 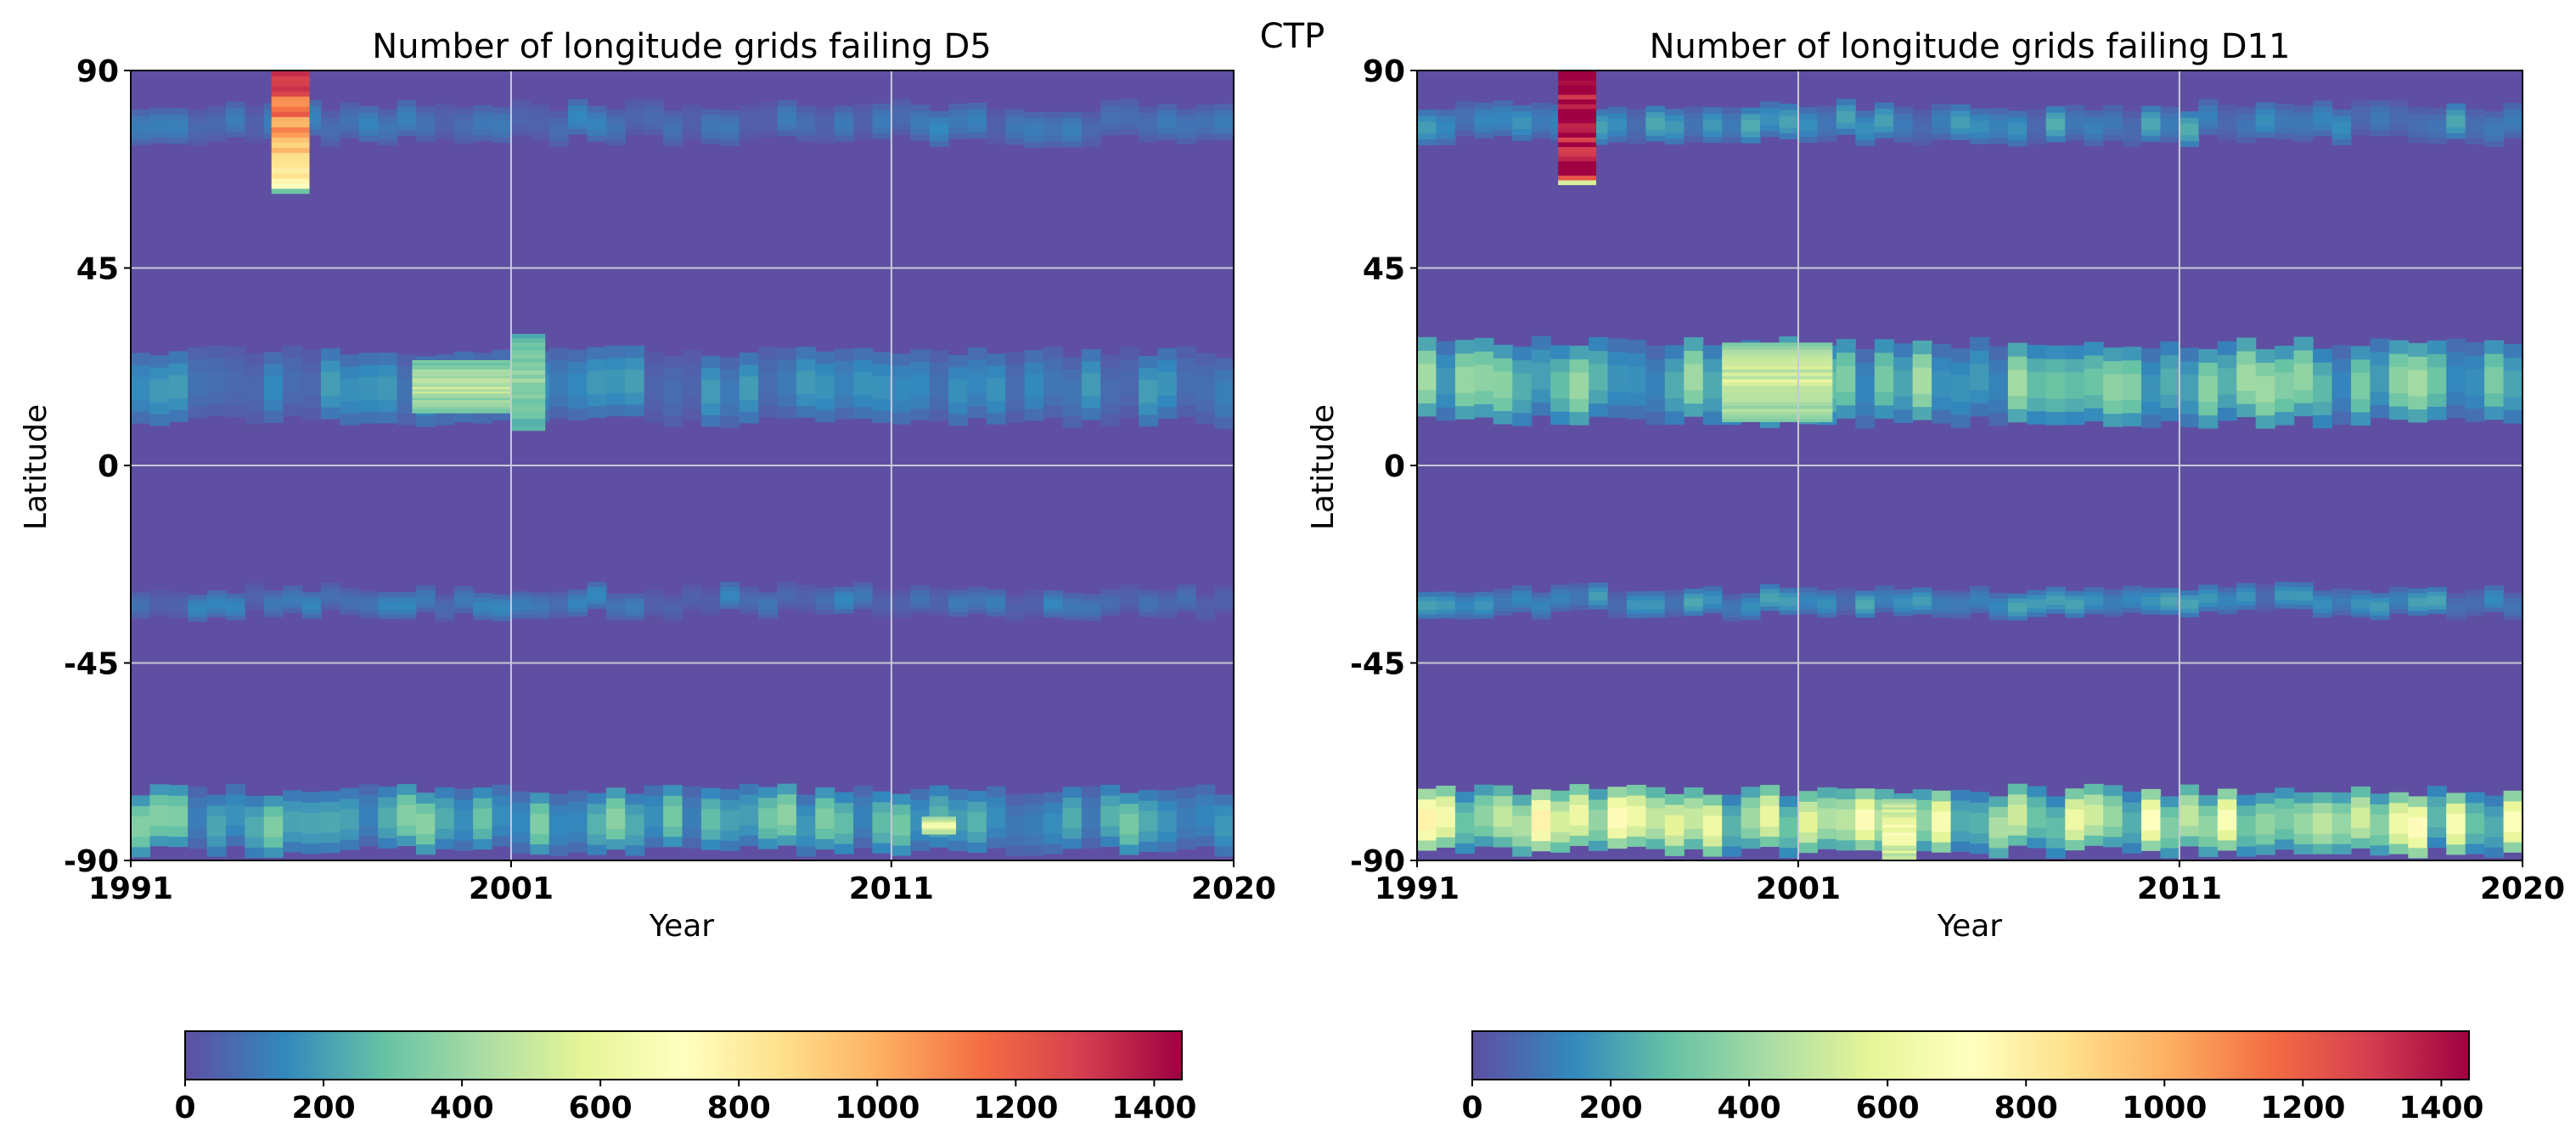 What do you see at coordinates (601, 1108) in the screenshot?
I see `colorbar-tick-label: 600` at bounding box center [601, 1108].